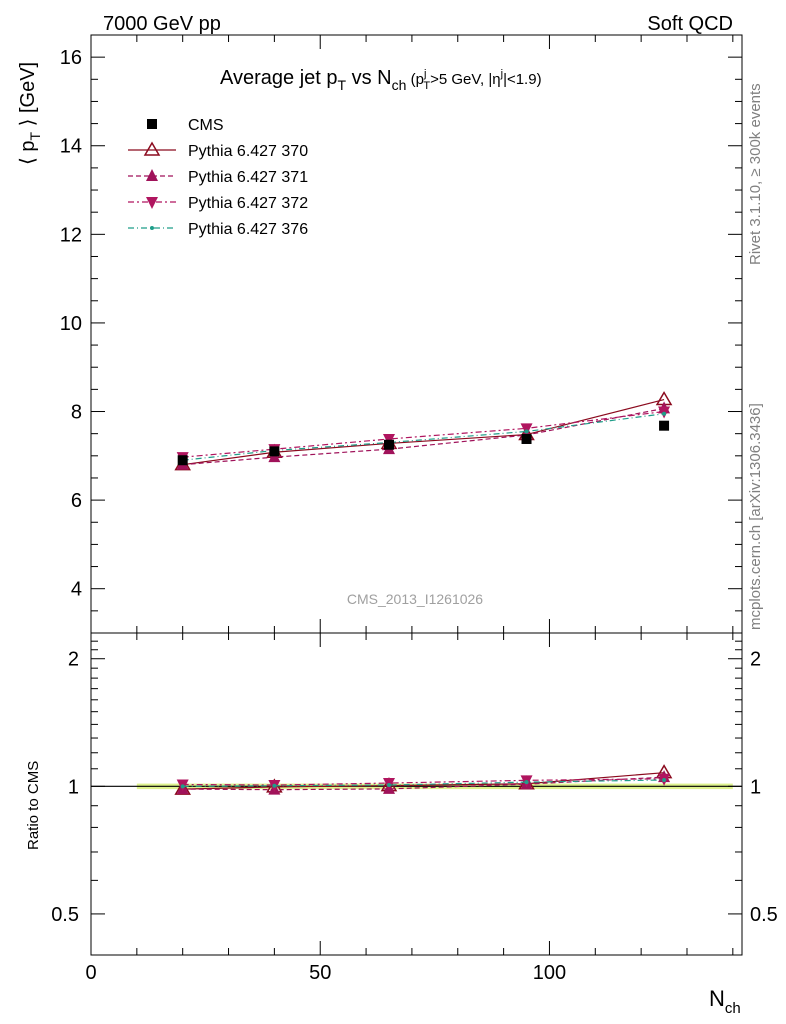  What do you see at coordinates (465, 79) in the screenshot?
I see `title-cut-mid: >5 GeV, |η` at bounding box center [465, 79].